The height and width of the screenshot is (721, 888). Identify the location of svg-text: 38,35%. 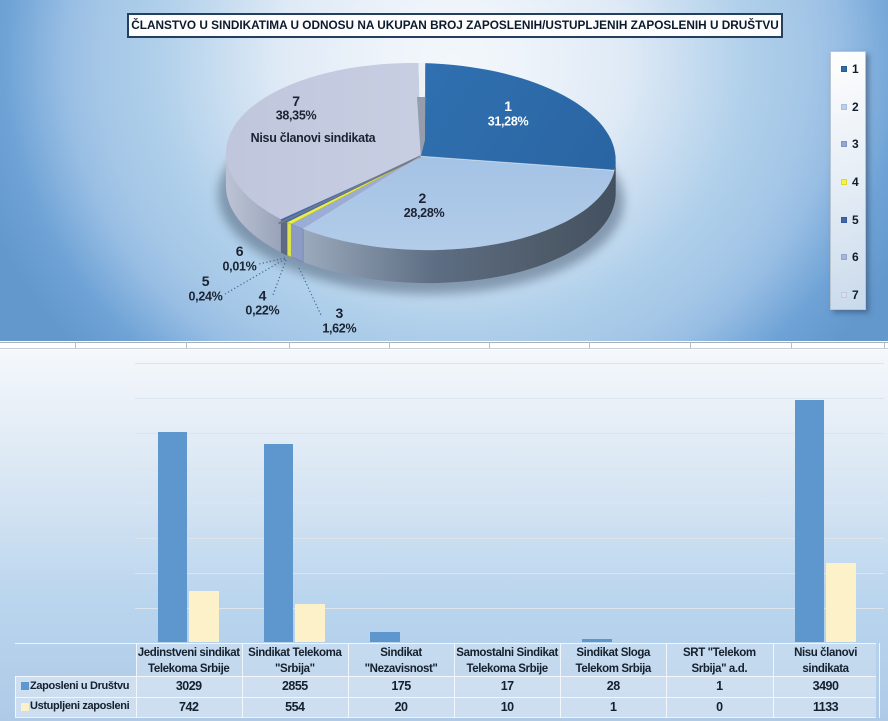
(296, 116).